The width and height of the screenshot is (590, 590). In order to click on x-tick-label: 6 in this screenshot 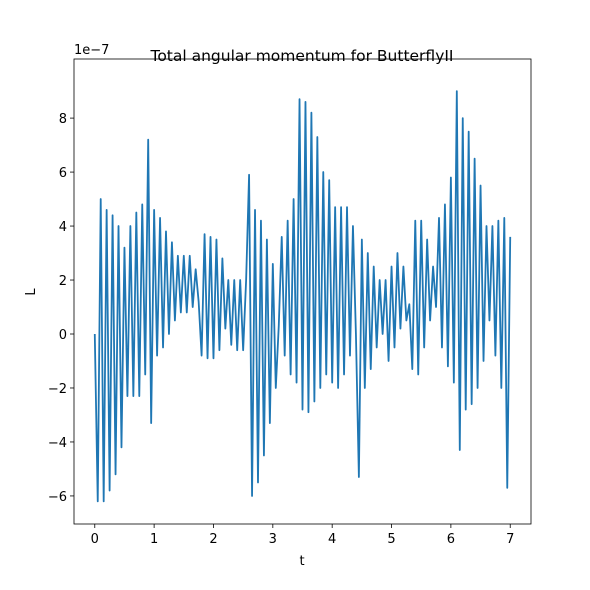, I will do `click(451, 539)`.